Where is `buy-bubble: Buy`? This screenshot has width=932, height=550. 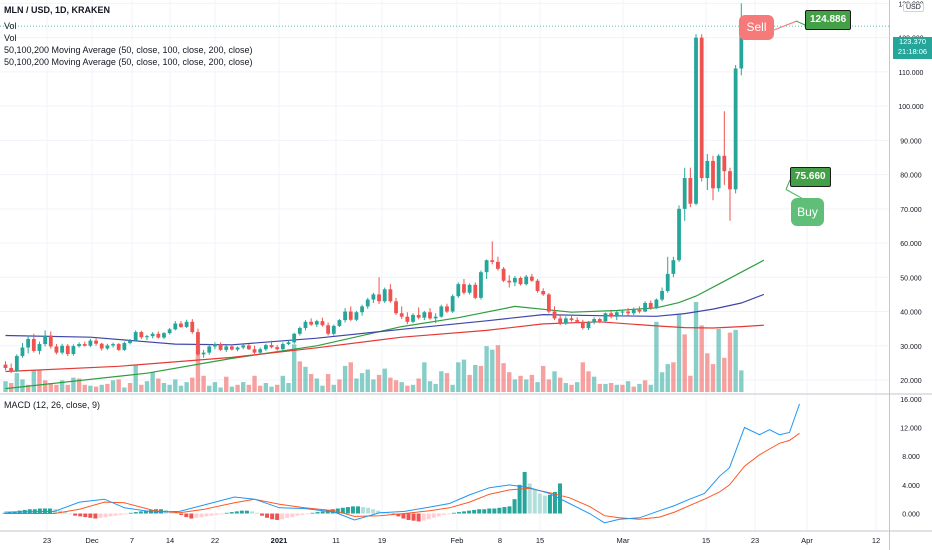 buy-bubble: Buy is located at coordinates (807, 212).